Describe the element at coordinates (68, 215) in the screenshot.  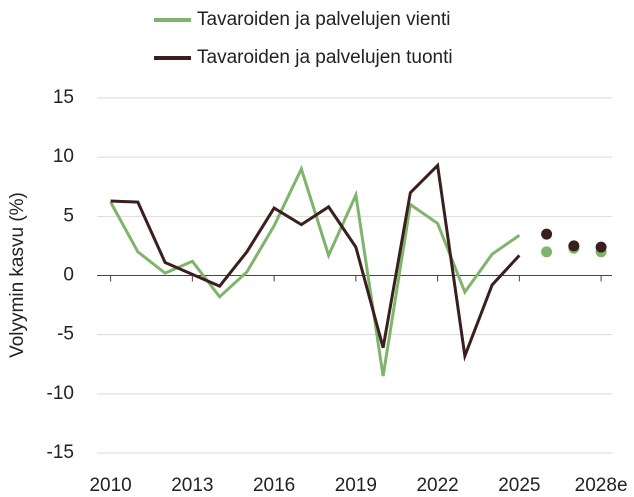
I see `y-tick-label: 5` at that location.